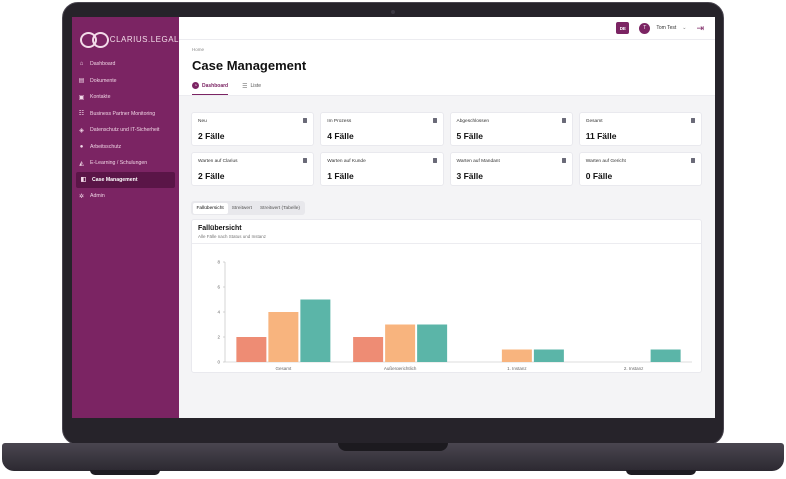 The width and height of the screenshot is (786, 479). I want to click on webcam, so click(393, 12).